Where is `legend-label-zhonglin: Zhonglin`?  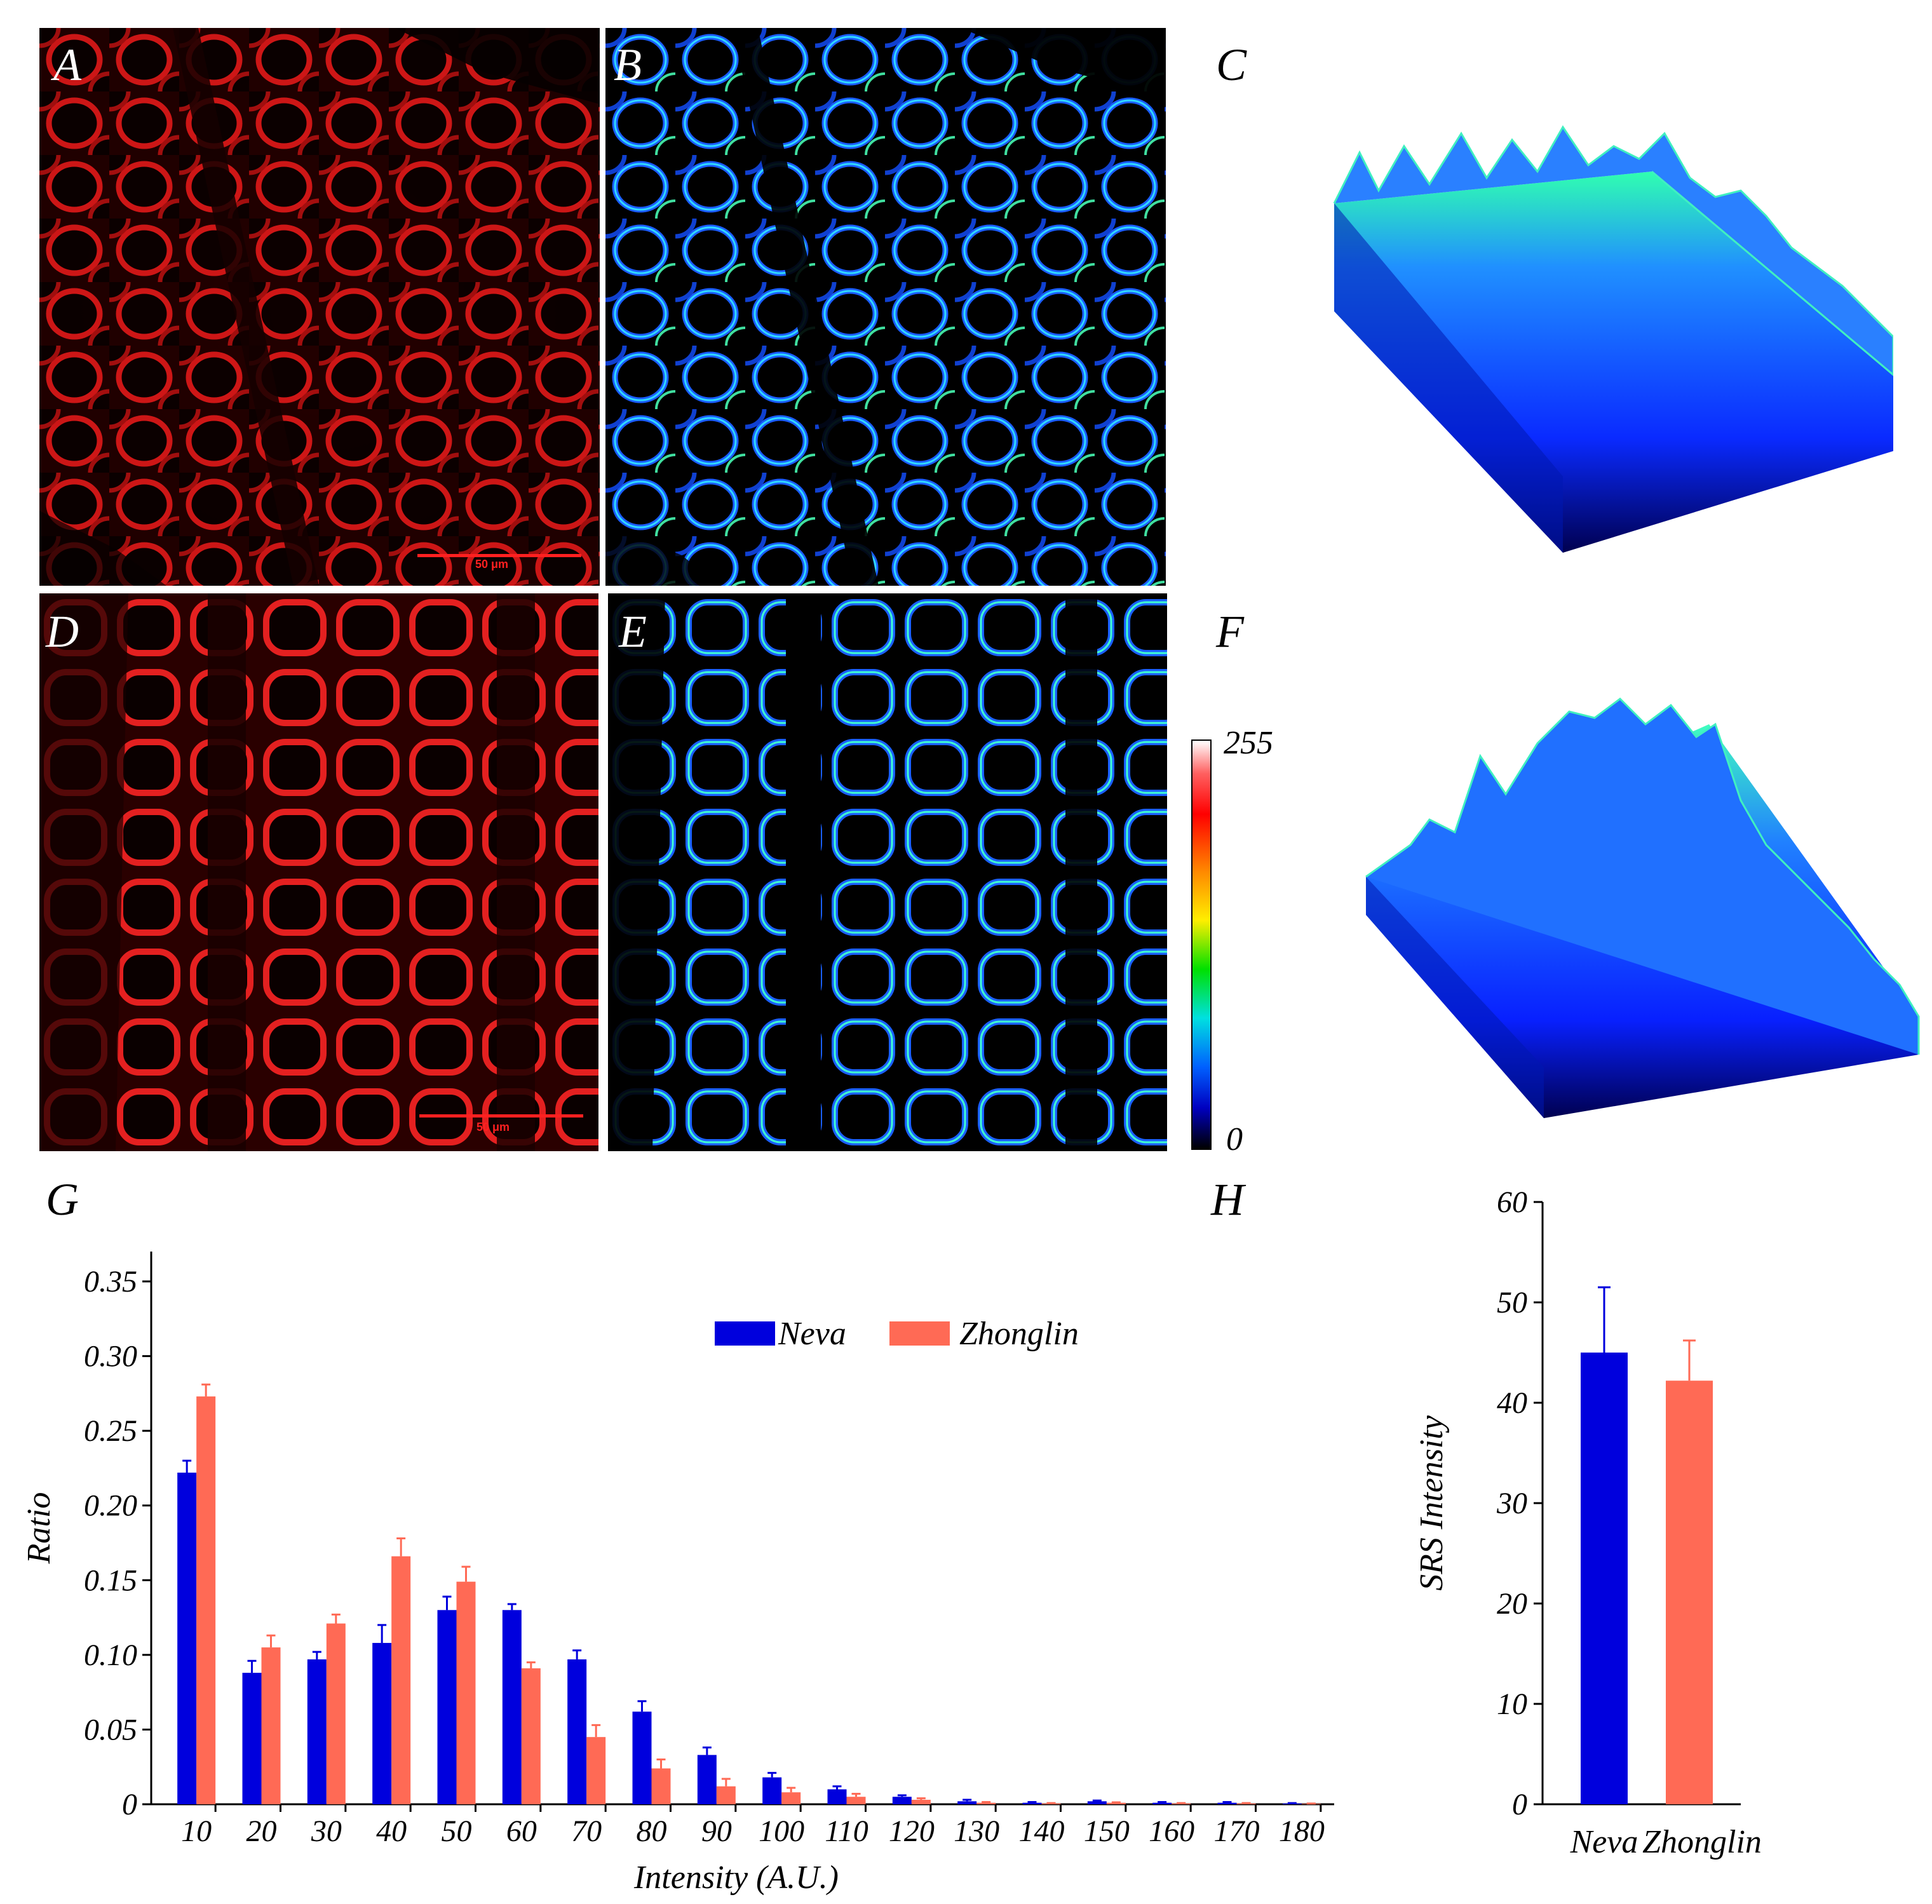
legend-label-zhonglin: Zhonglin is located at coordinates (1019, 1334).